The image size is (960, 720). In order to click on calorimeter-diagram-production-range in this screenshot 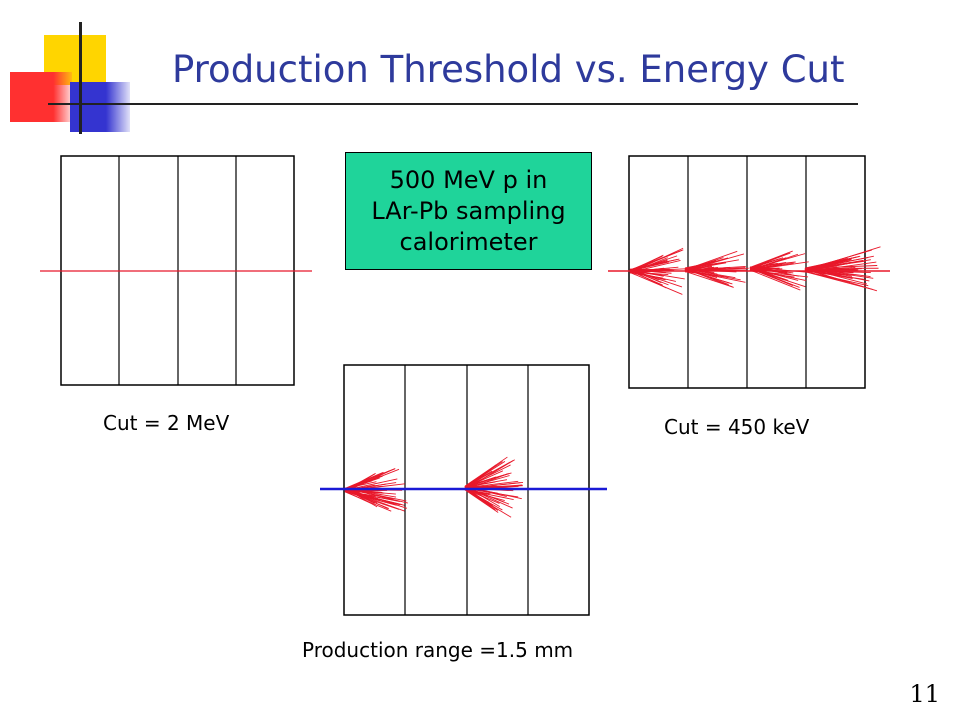, I will do `click(463, 490)`.